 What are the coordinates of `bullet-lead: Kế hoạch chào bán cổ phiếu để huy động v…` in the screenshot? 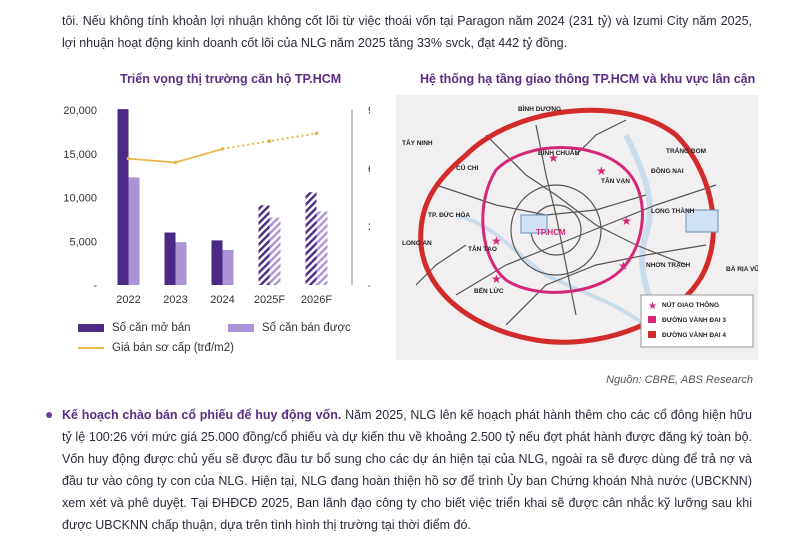 It's located at (202, 415).